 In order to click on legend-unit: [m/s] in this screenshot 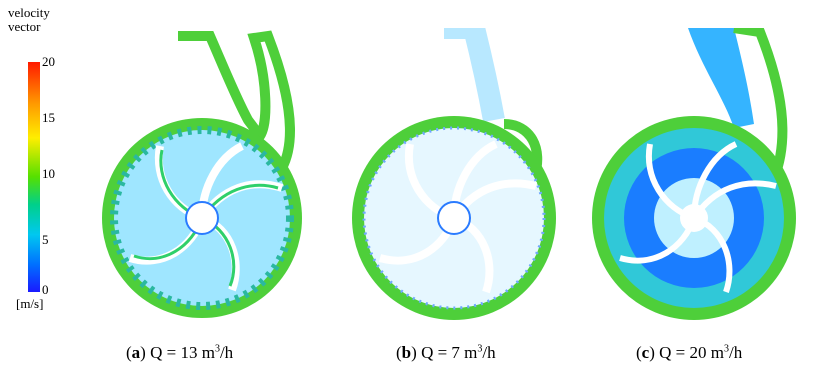, I will do `click(30, 303)`.